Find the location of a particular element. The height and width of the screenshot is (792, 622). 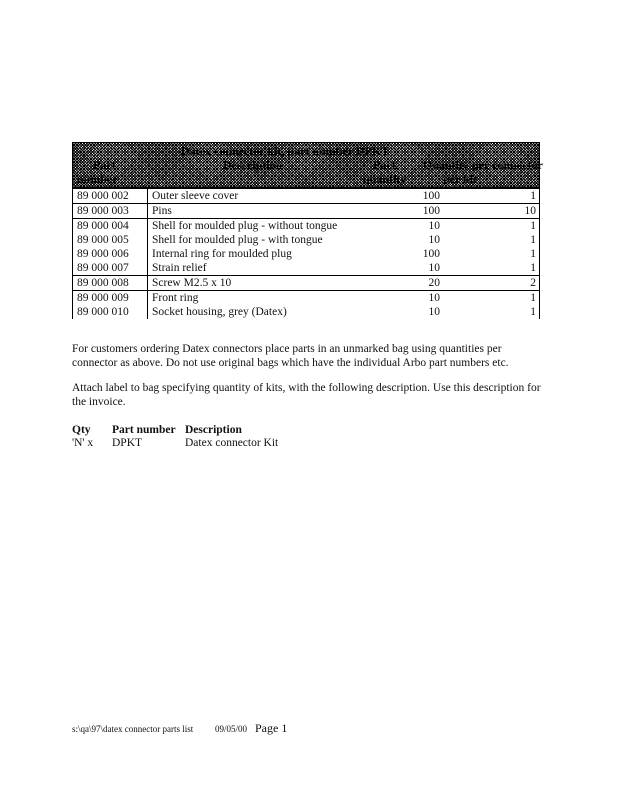

label-header-qty: Qty is located at coordinates (81, 430).